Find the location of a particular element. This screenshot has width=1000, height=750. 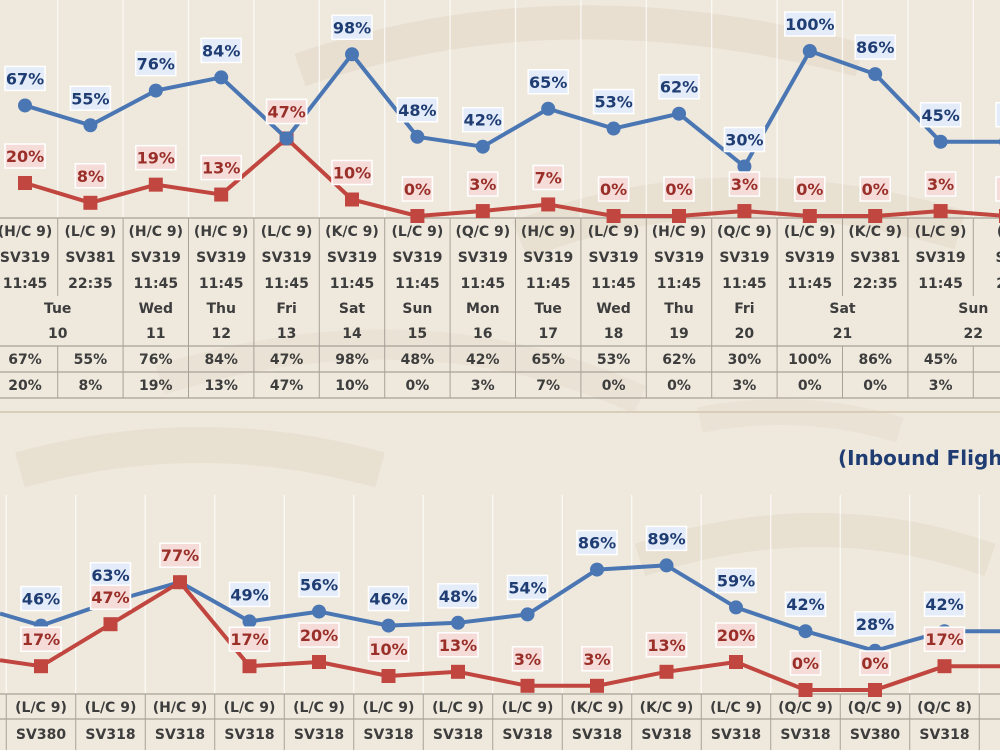

top-blue-label: 67% is located at coordinates (25, 78).